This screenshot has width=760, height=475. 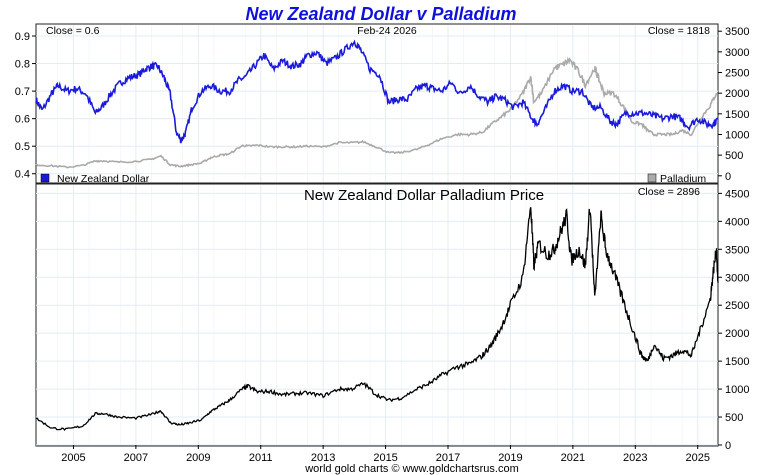 What do you see at coordinates (25, 106) in the screenshot?
I see `top-left-axis: 0.4 0.5 0.6 0.7 0.8 0.9` at bounding box center [25, 106].